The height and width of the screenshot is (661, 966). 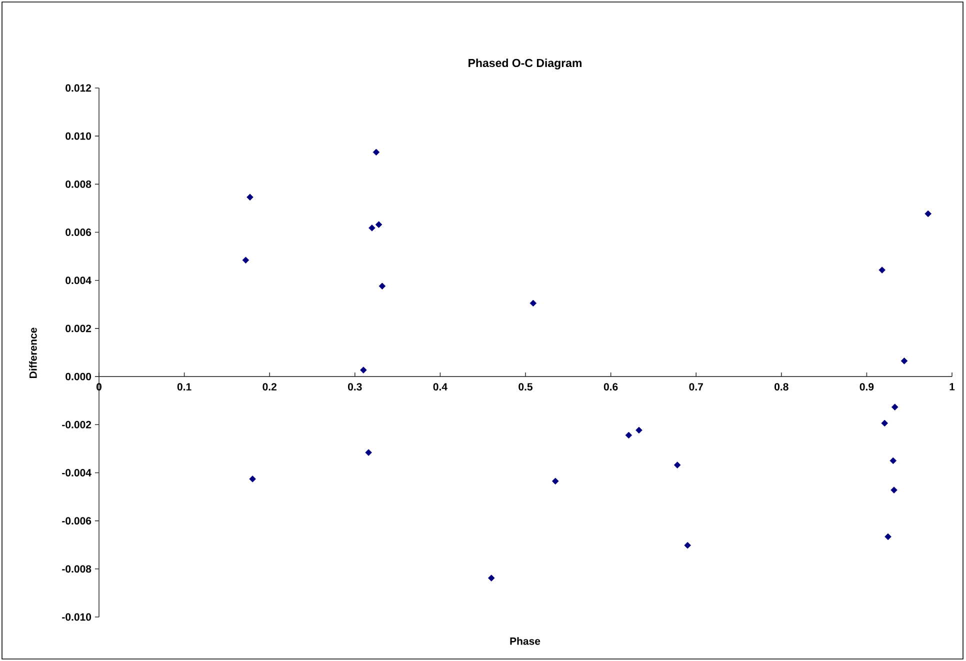 What do you see at coordinates (77, 617) in the screenshot?
I see `y-tick-label: -0.010` at bounding box center [77, 617].